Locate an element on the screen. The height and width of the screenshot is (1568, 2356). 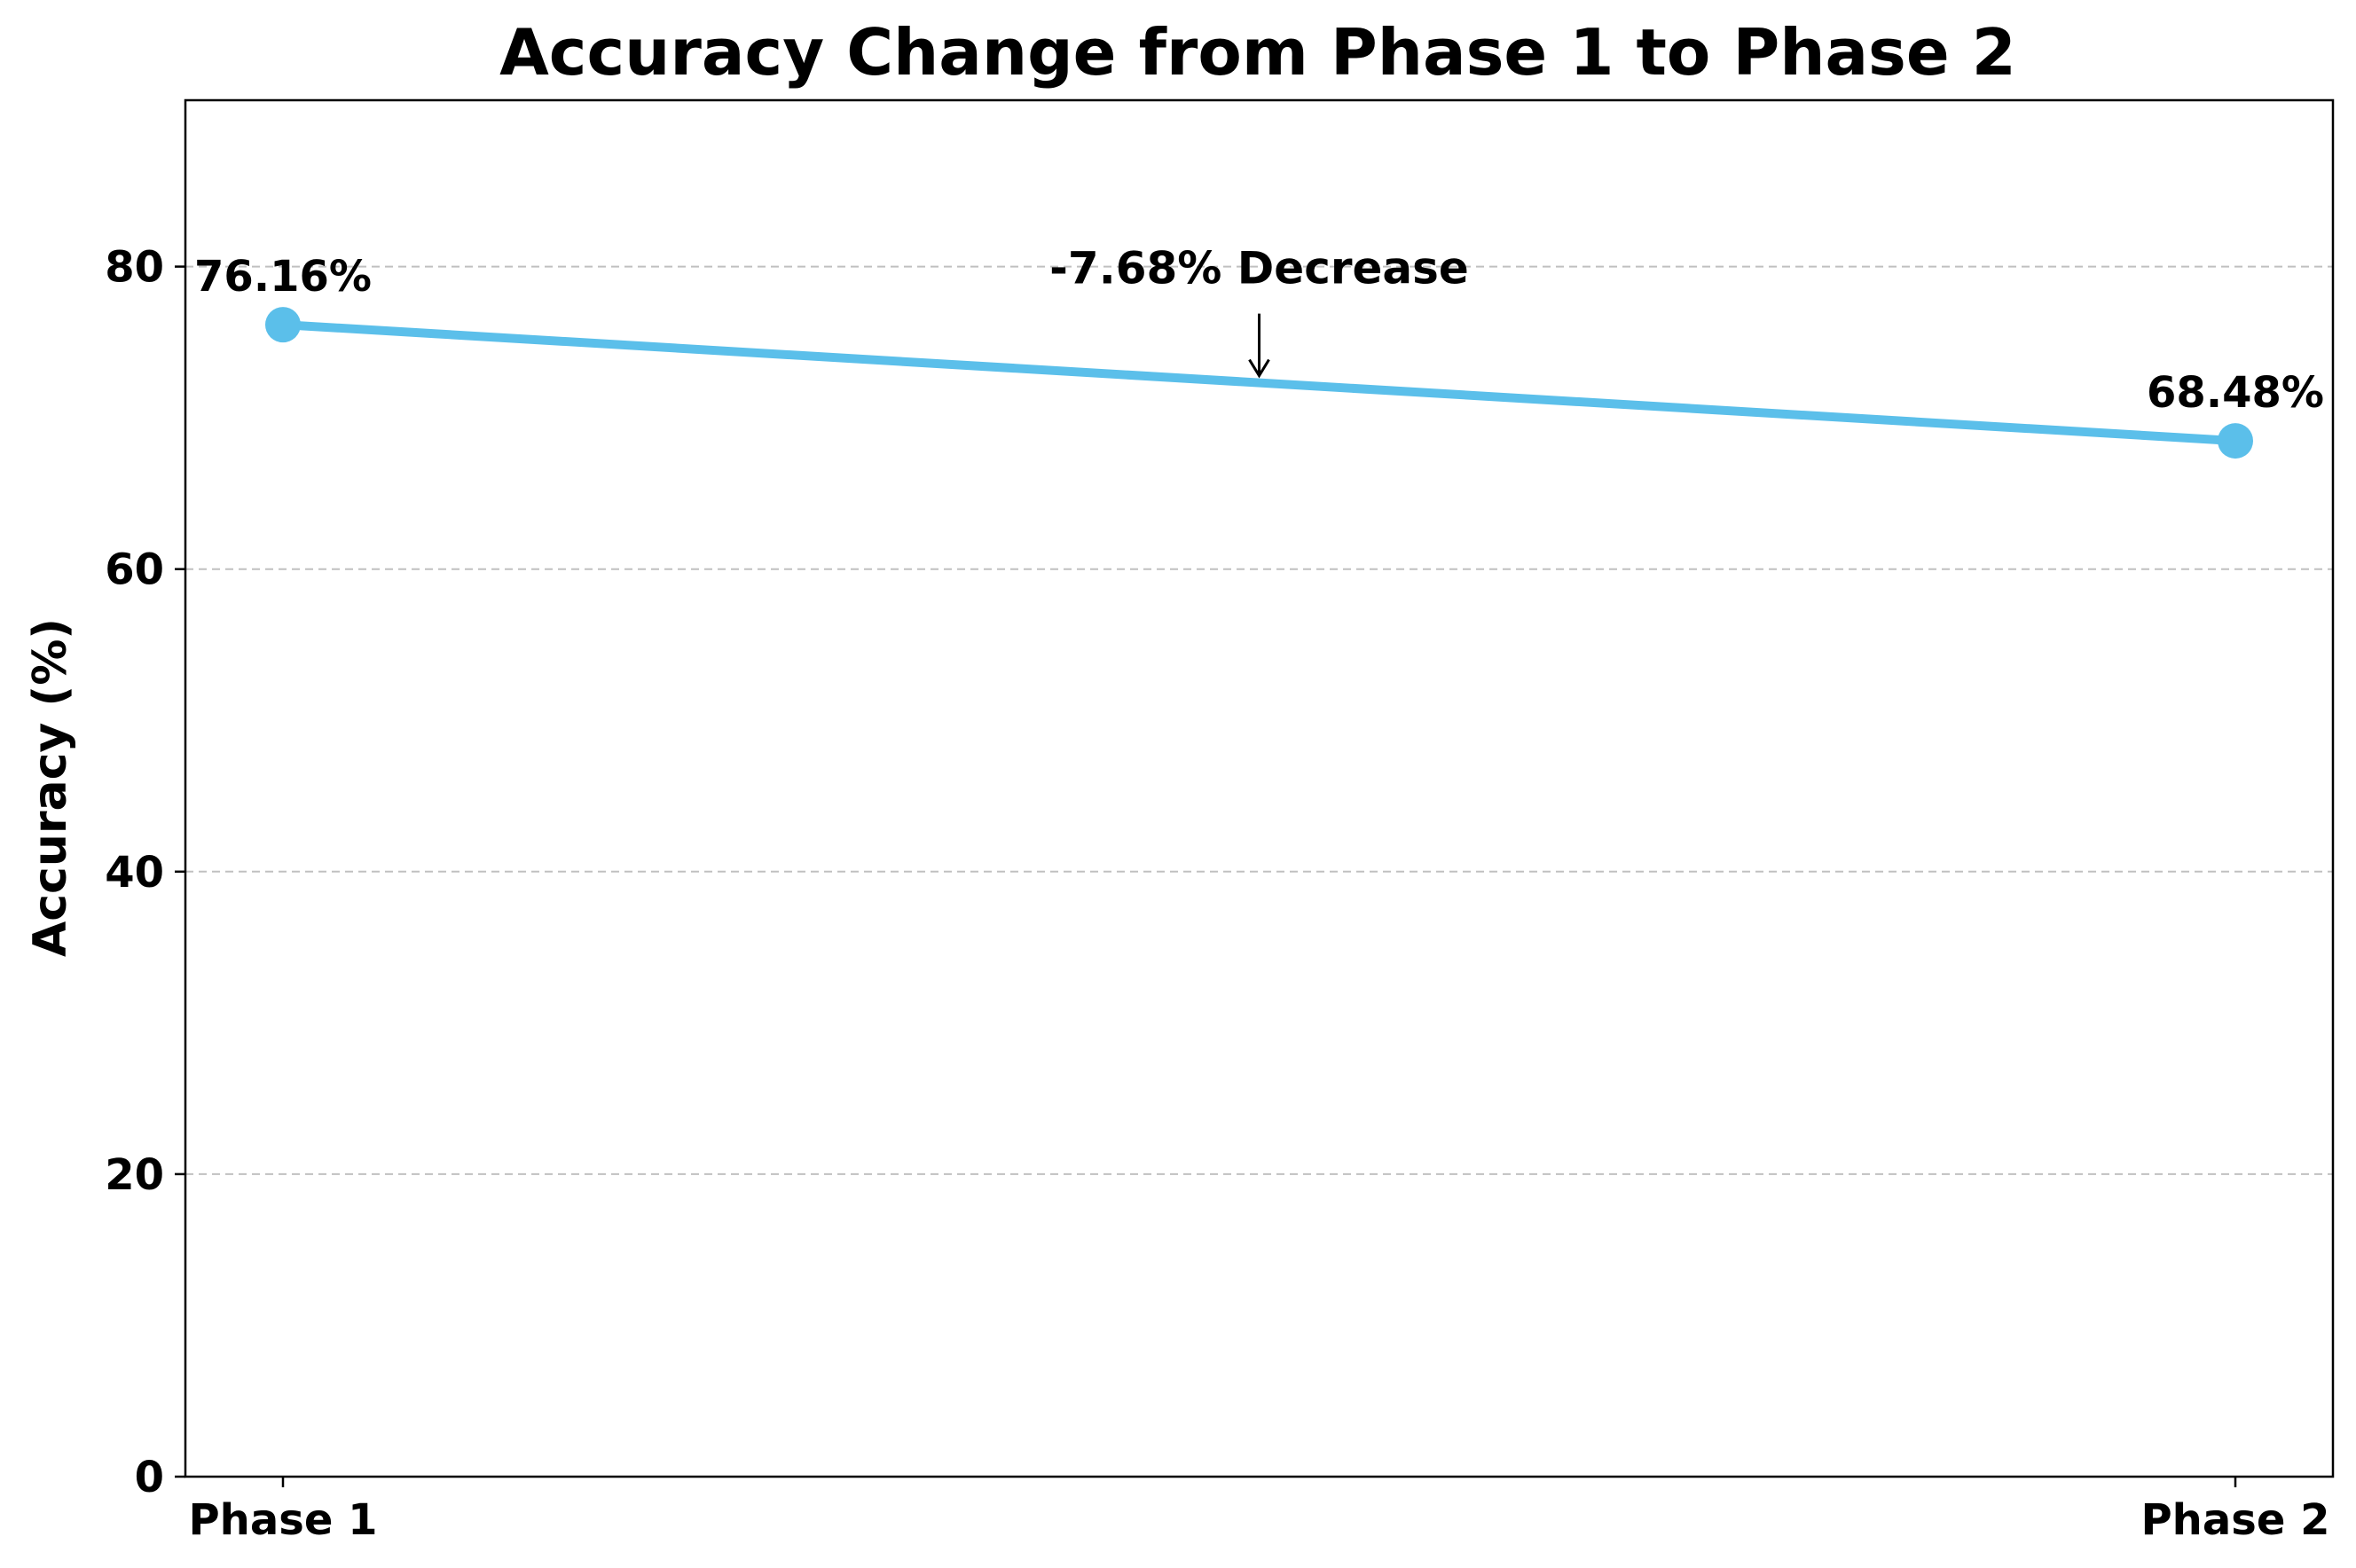
annotation-arrow-head is located at coordinates (1259, 368).